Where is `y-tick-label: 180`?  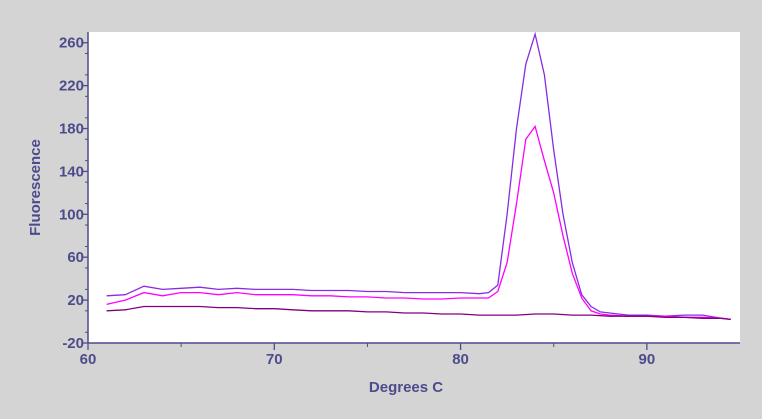
y-tick-label: 180 is located at coordinates (71, 129).